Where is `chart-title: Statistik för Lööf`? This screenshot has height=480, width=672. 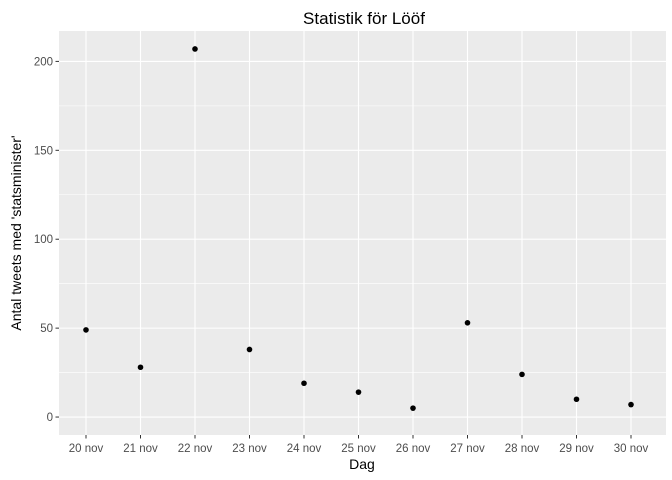
chart-title: Statistik för Lööf is located at coordinates (364, 18).